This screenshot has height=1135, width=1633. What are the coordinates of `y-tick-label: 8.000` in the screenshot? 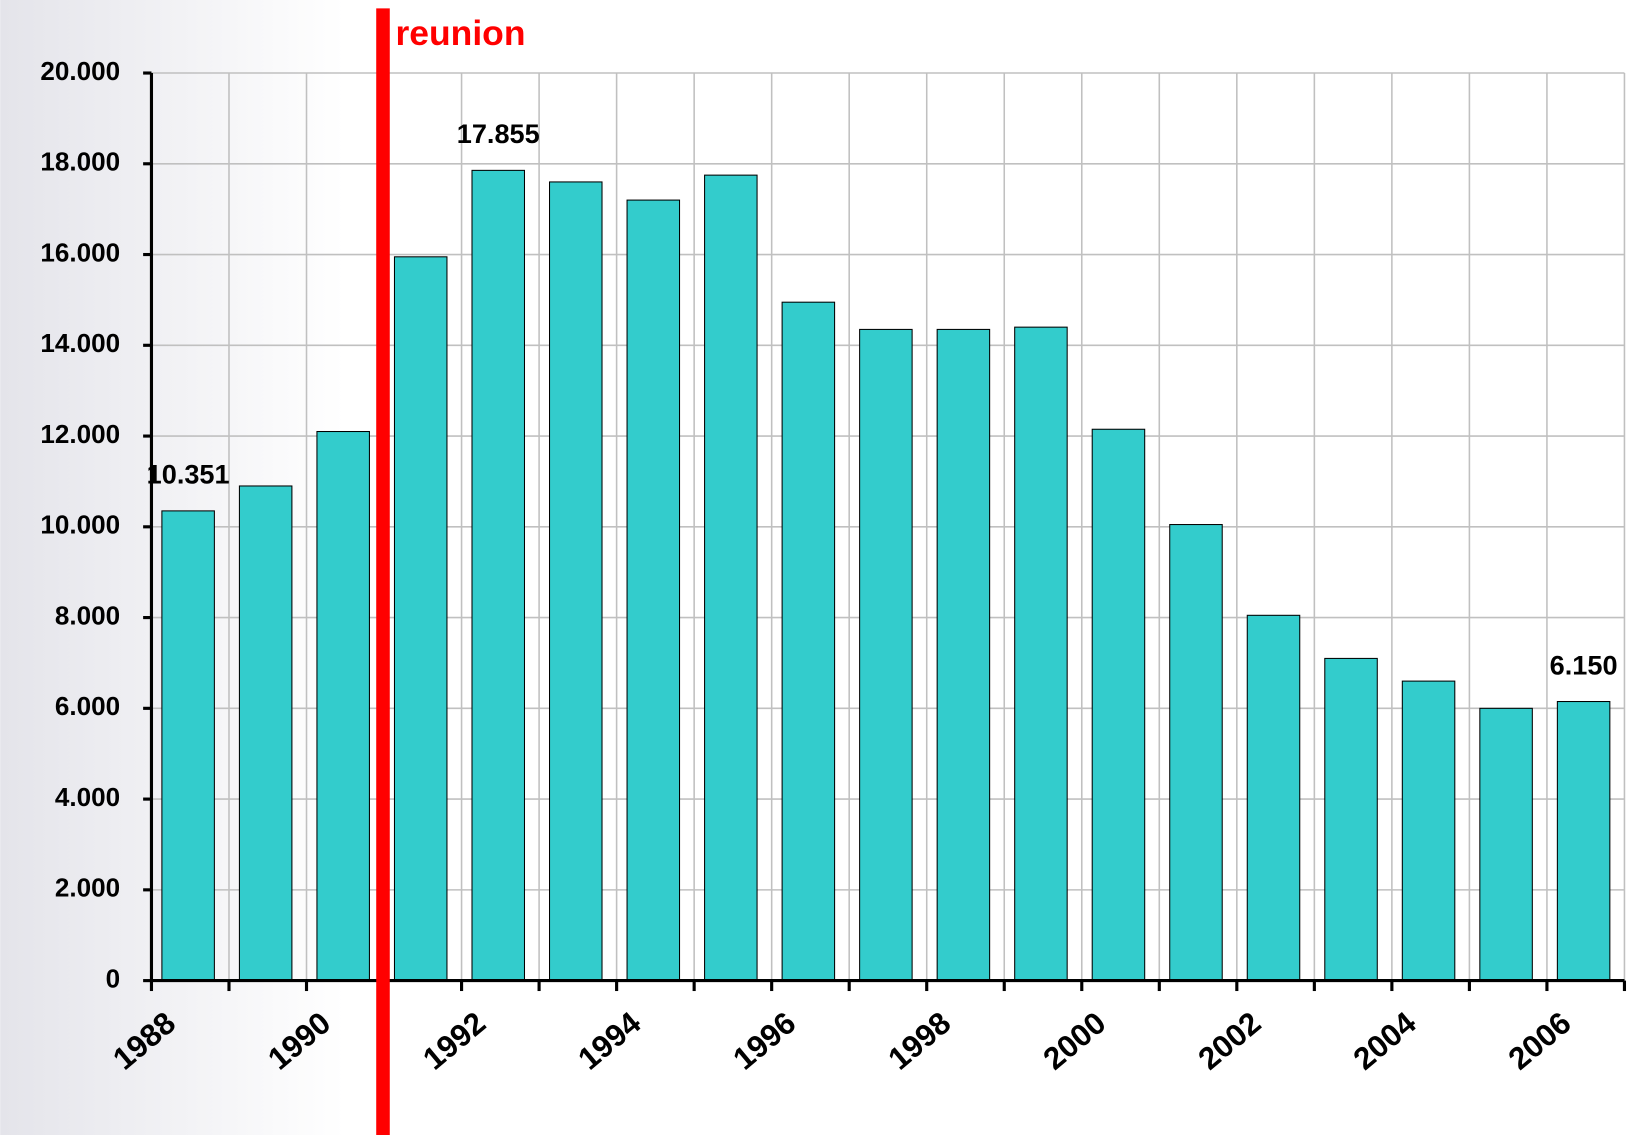 It's located at (87, 615).